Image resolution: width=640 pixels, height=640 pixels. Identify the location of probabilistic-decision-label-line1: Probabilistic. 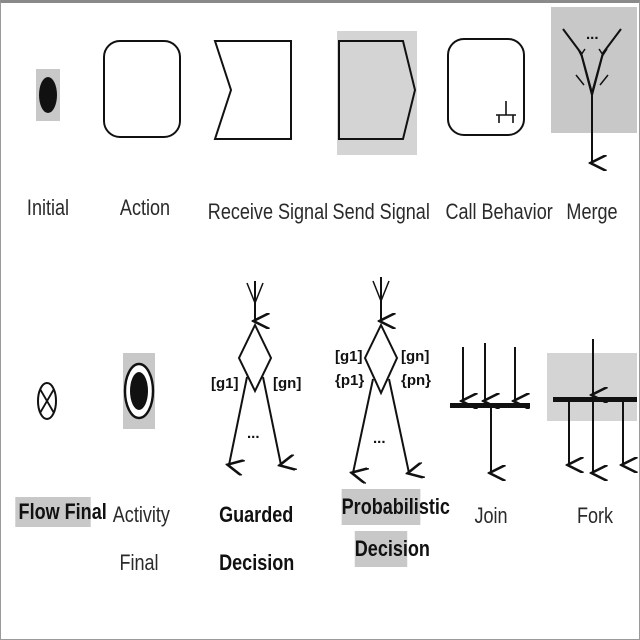
(395, 507).